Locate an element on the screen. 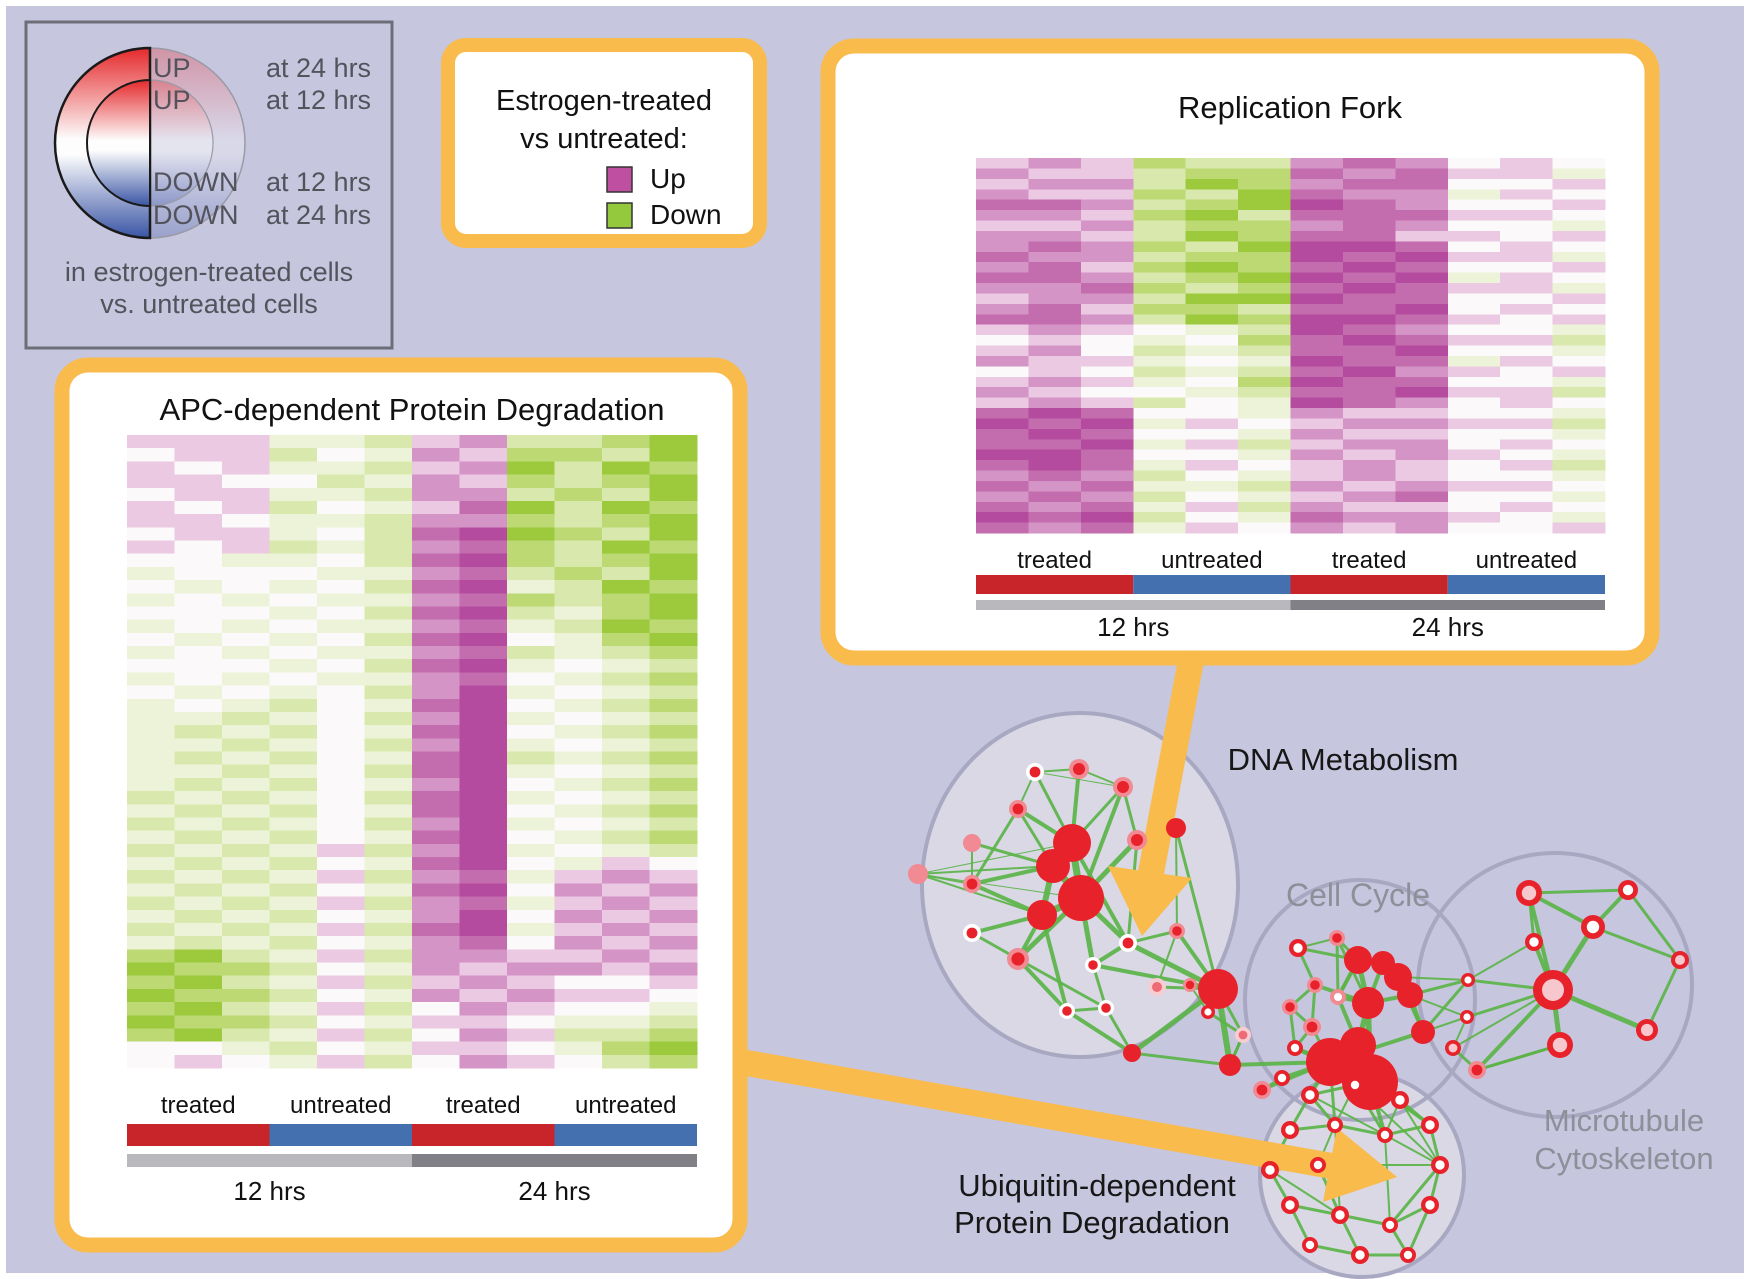  condition-label: untreated is located at coordinates (1526, 560).